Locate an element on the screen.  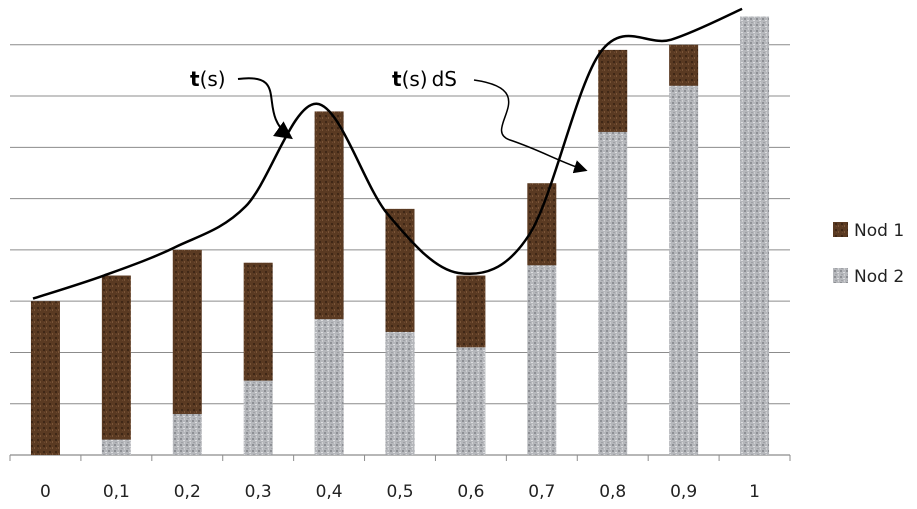
x-tick-label: 0,3 is located at coordinates (258, 492).